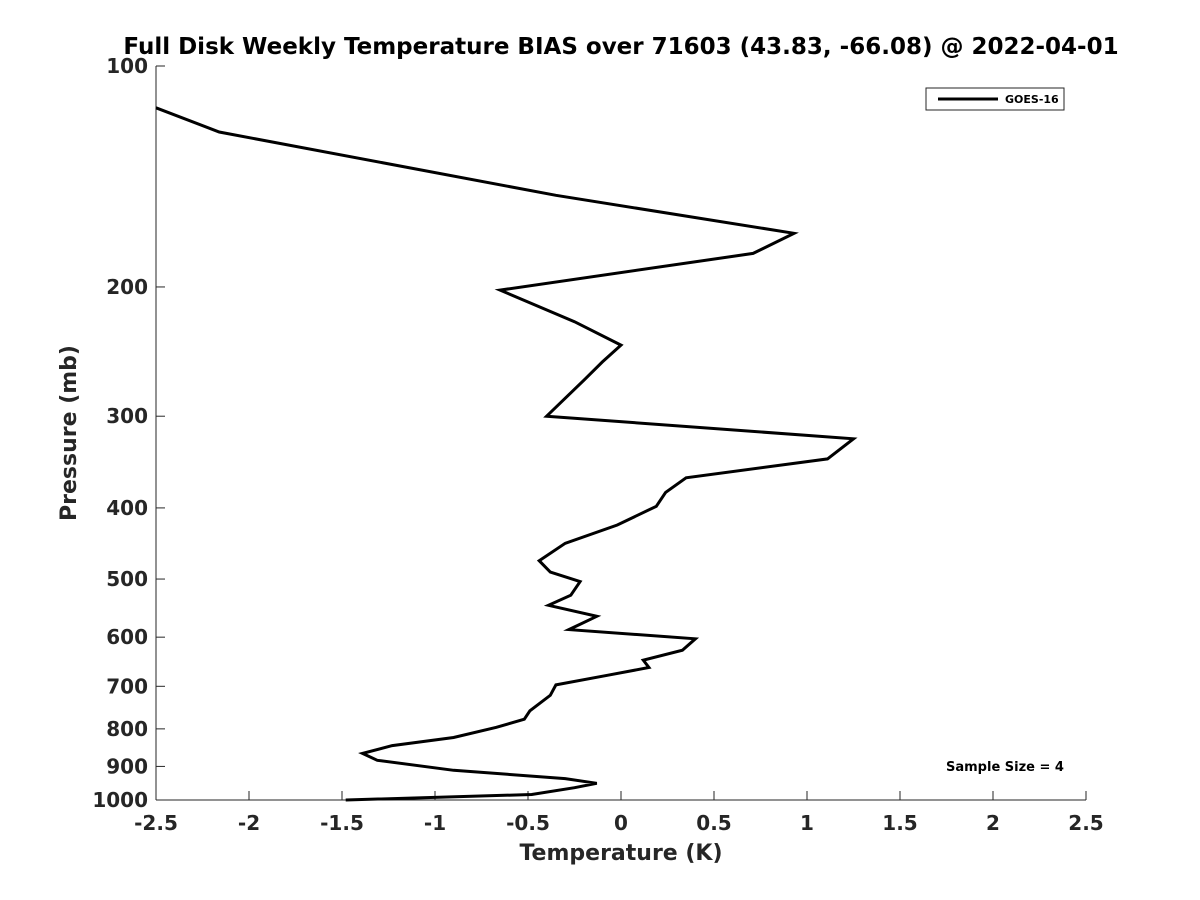 The width and height of the screenshot is (1200, 900). I want to click on y-ticks: 100 200 300 400 500 600 700 800 900 1000, so click(128, 433).